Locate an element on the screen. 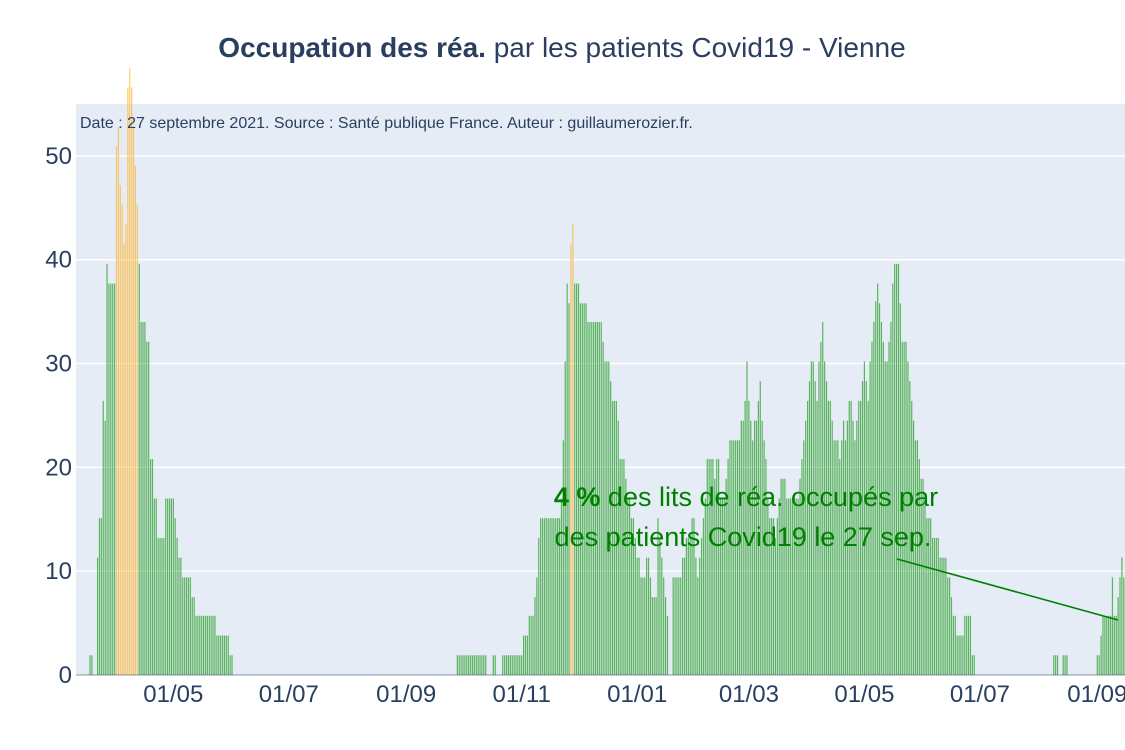 The height and width of the screenshot is (750, 1125). x-tick-label: 01/03 is located at coordinates (749, 694).